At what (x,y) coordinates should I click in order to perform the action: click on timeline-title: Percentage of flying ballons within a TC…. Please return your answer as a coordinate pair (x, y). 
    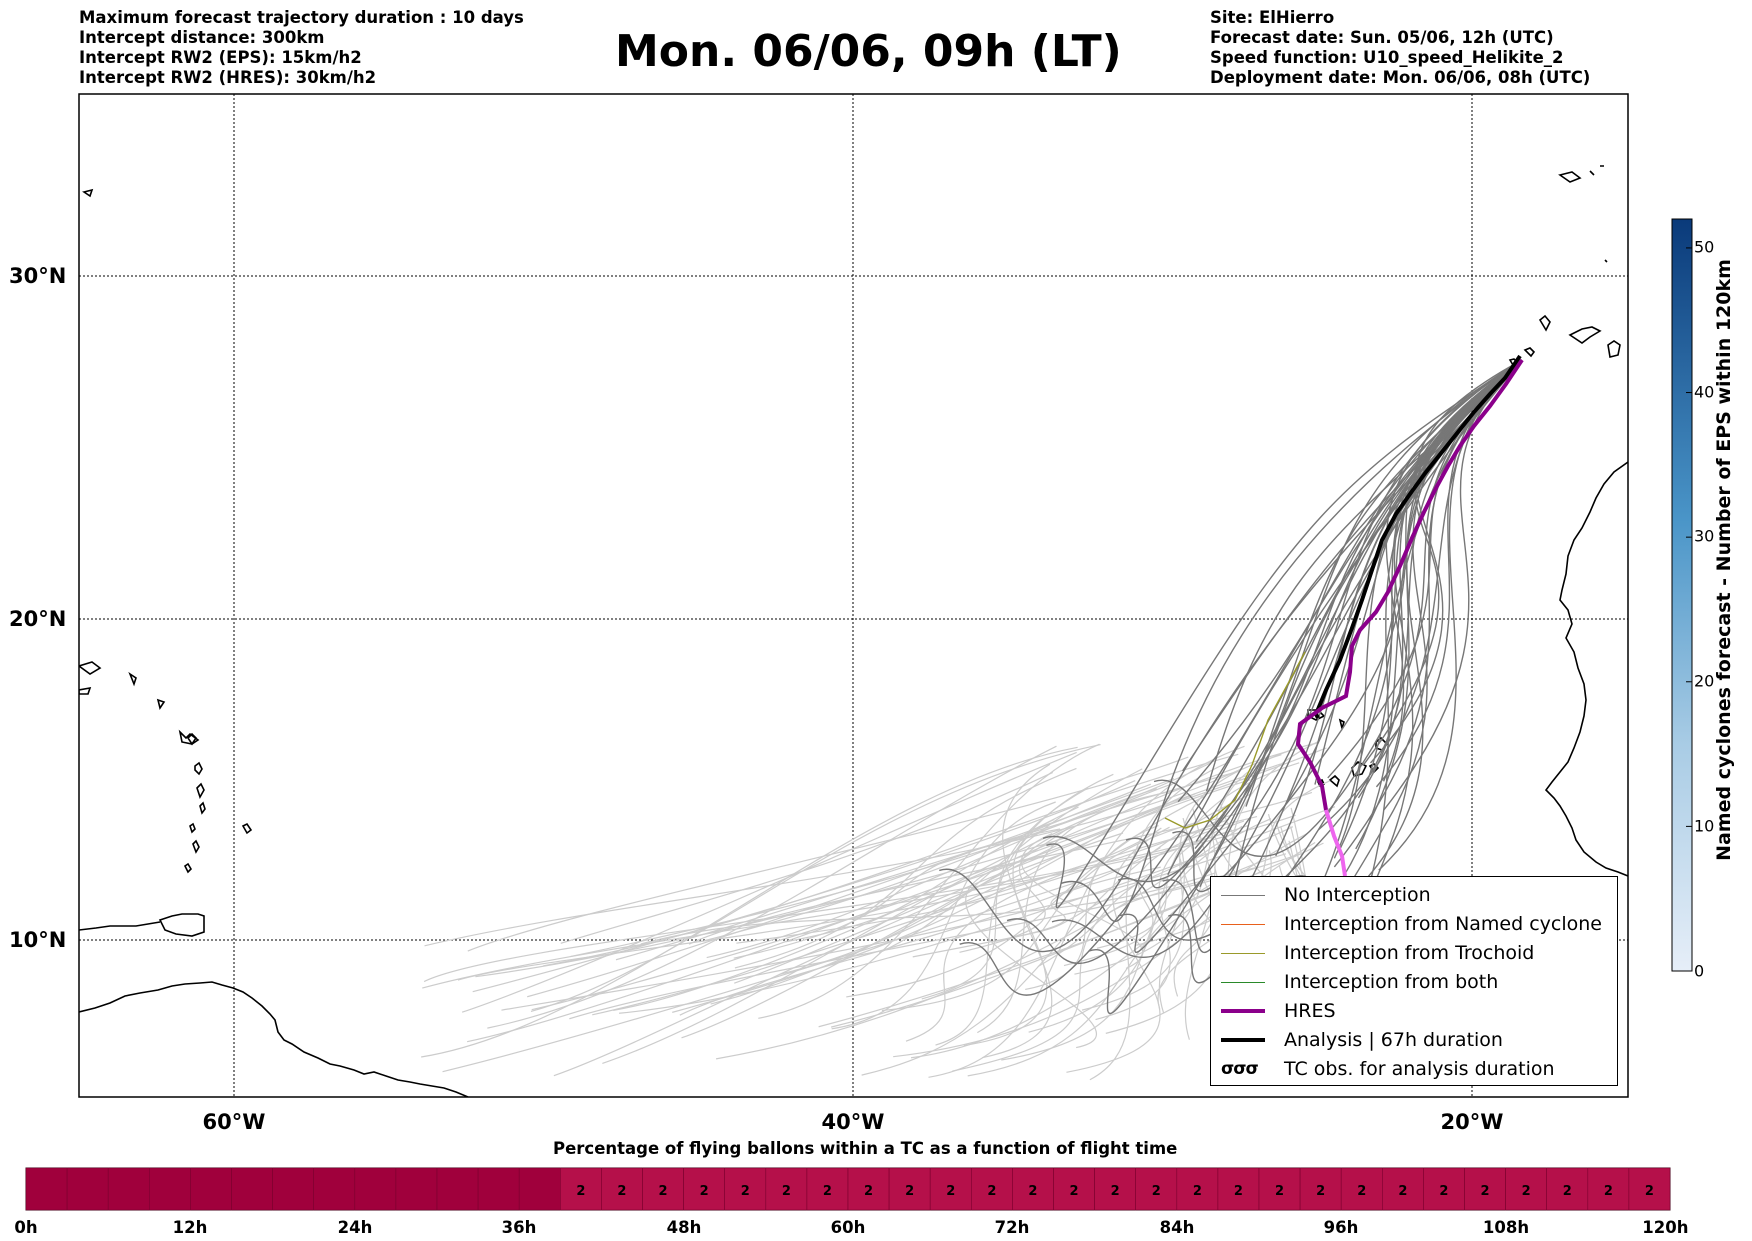
    Looking at the image, I should click on (865, 1148).